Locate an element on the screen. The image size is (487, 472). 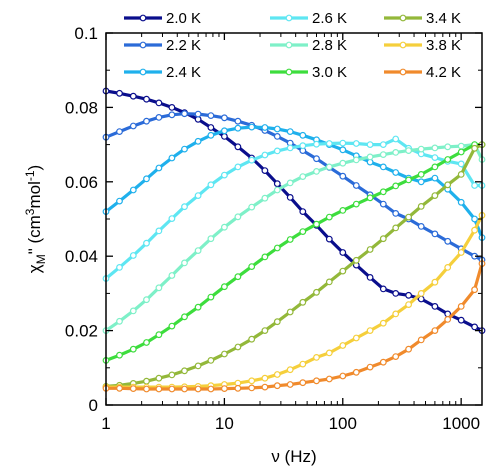
x-axis-label: ν (Hz) is located at coordinates (293, 456).